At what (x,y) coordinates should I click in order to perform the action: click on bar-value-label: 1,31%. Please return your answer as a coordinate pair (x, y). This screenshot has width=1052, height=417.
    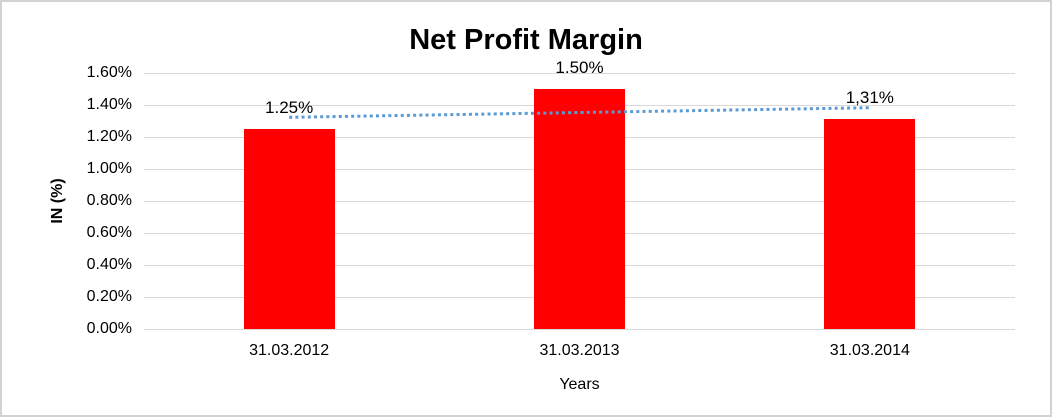
    Looking at the image, I should click on (869, 98).